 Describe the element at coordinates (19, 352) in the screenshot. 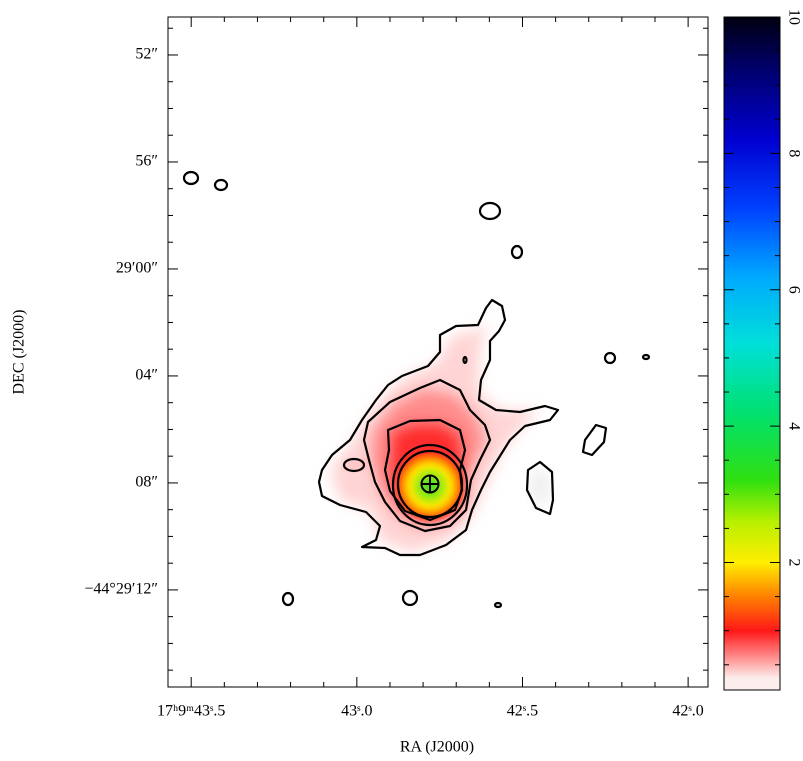

I see `y-axis-label: DEC (J2000)` at that location.